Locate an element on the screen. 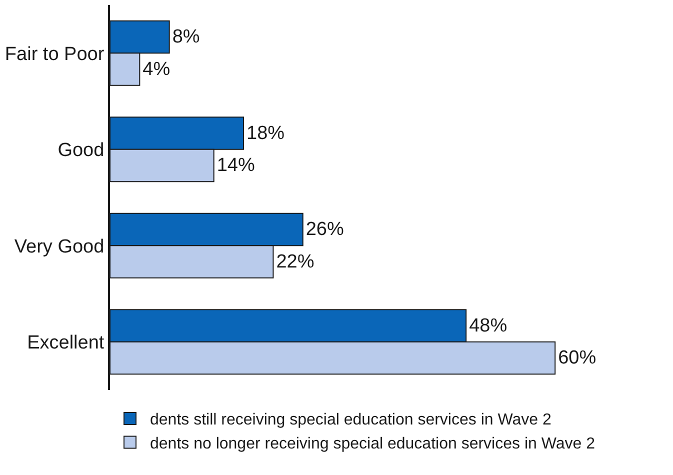  data-label: 60% is located at coordinates (577, 358).